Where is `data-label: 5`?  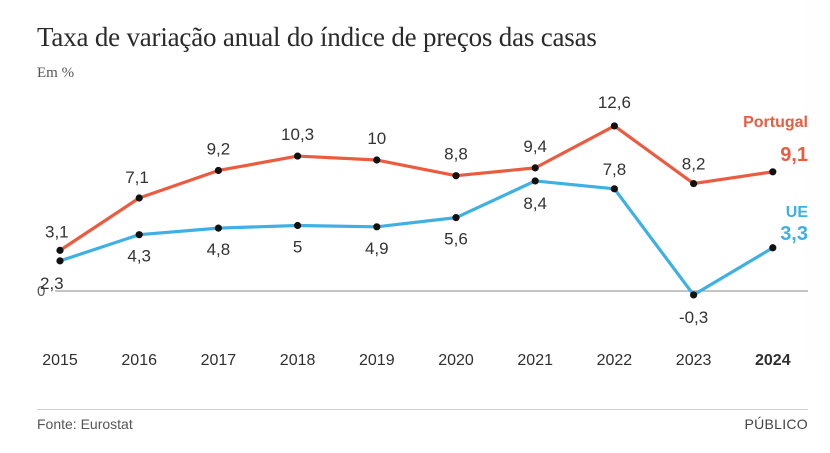
data-label: 5 is located at coordinates (297, 247).